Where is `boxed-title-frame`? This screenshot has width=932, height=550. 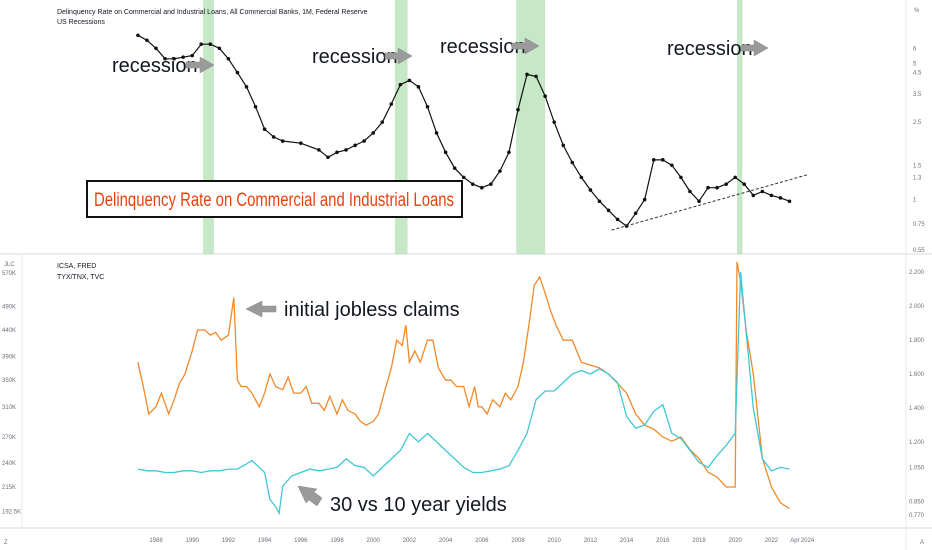
boxed-title-frame is located at coordinates (274, 199).